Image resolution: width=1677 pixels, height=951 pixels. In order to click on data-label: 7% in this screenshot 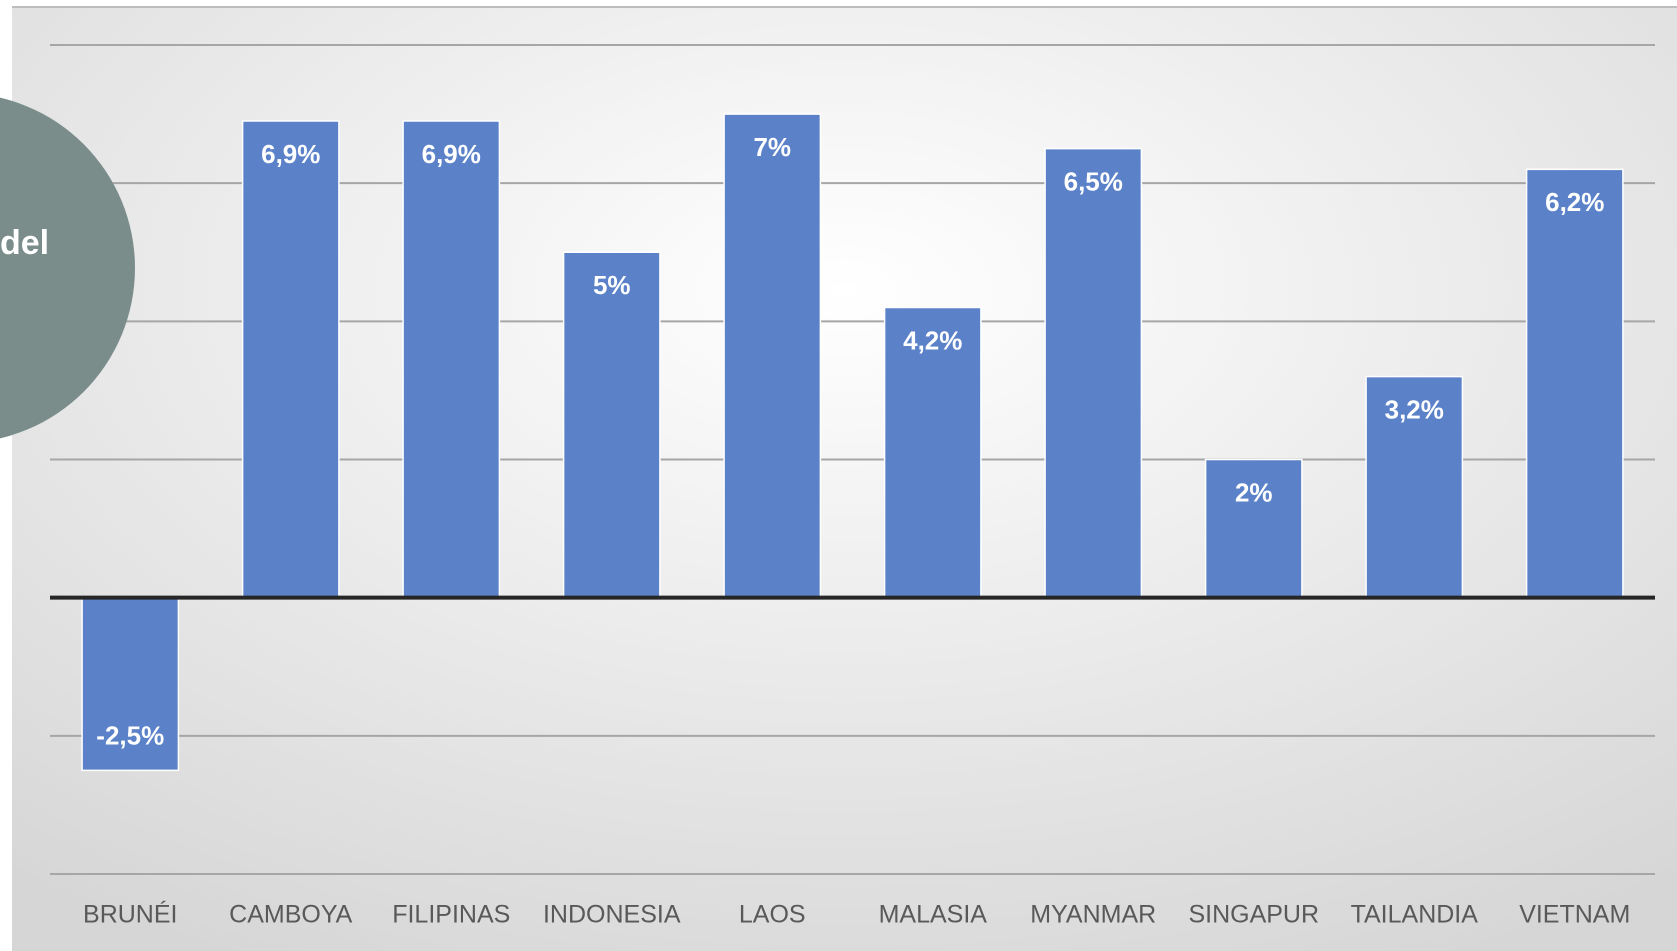, I will do `click(772, 147)`.